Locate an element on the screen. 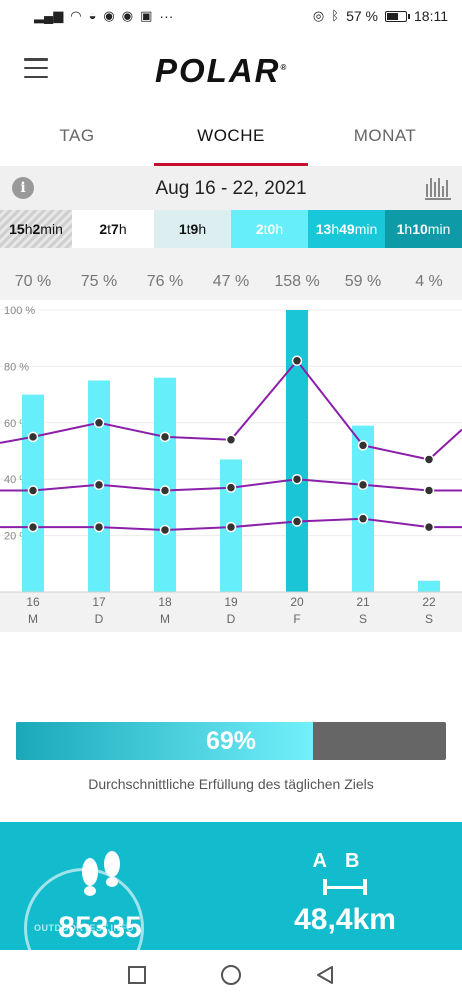 The width and height of the screenshot is (462, 1000). weekday-label: F is located at coordinates (296, 619).